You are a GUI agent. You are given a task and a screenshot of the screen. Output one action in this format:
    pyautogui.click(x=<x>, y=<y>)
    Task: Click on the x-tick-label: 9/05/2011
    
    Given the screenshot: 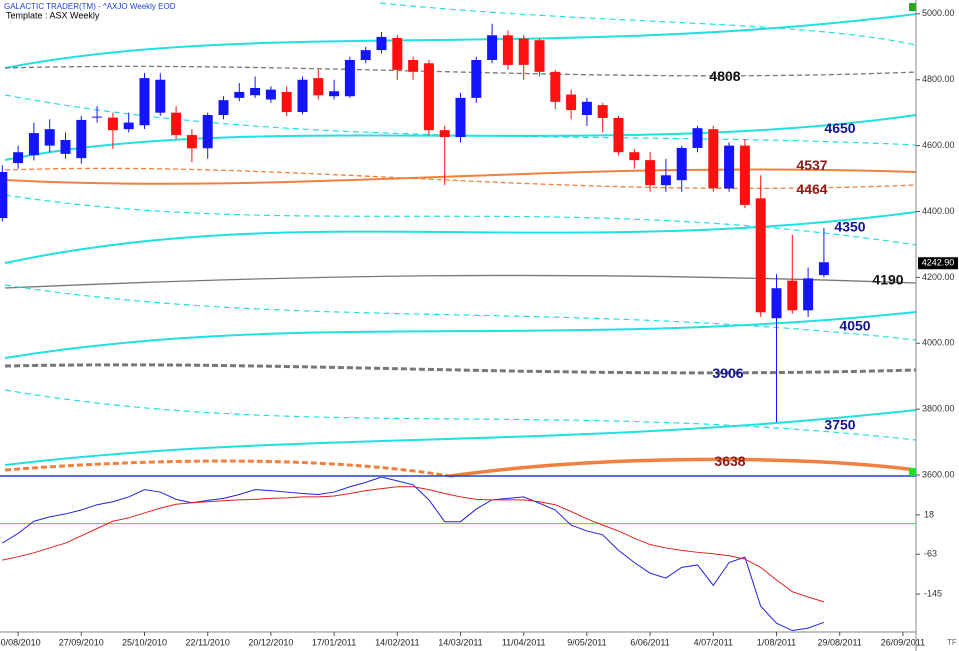 What is the action you would take?
    pyautogui.click(x=586, y=642)
    